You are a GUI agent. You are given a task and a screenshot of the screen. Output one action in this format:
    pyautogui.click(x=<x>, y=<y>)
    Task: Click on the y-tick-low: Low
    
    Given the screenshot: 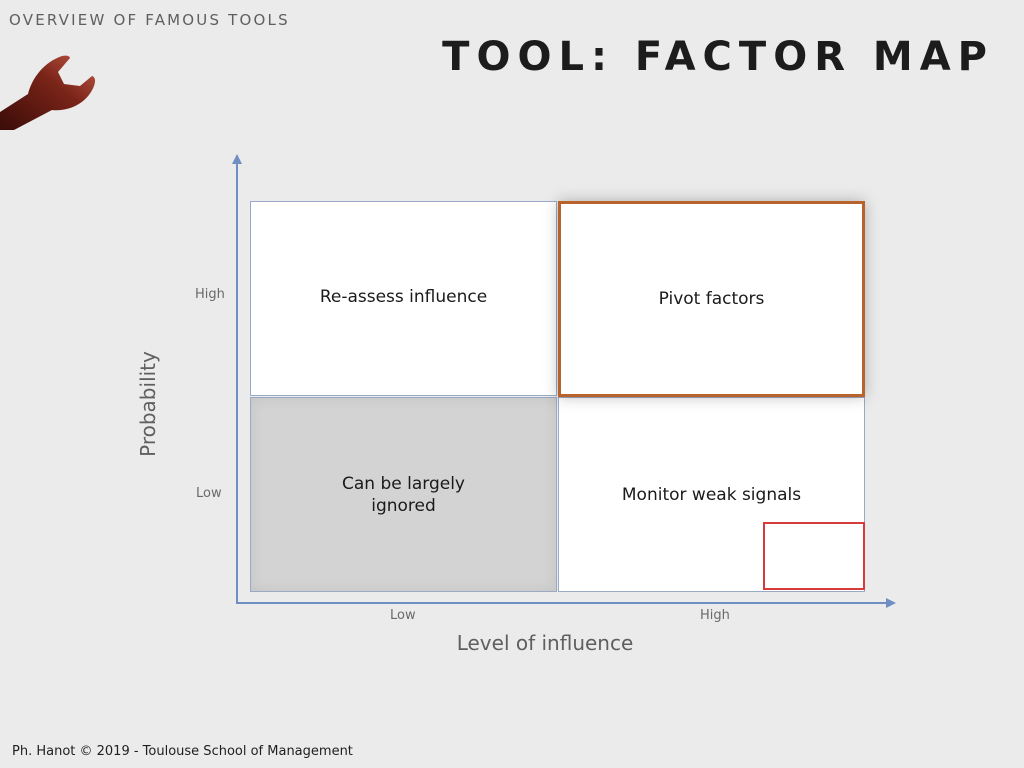 What is the action you would take?
    pyautogui.click(x=209, y=493)
    